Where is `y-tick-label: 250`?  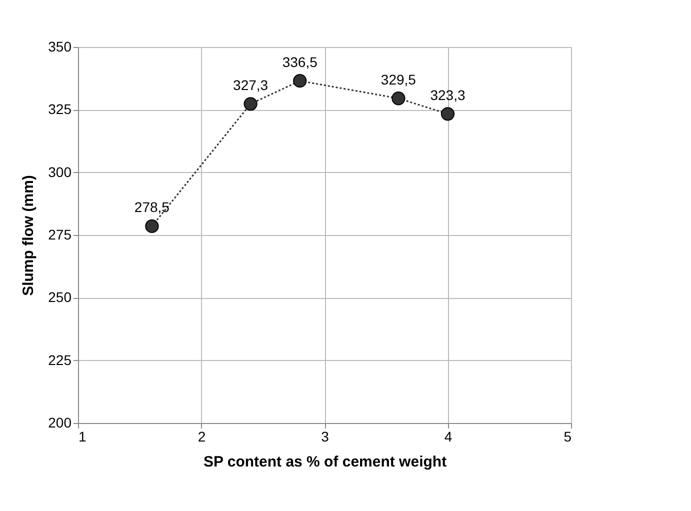 y-tick-label: 250 is located at coordinates (60, 297).